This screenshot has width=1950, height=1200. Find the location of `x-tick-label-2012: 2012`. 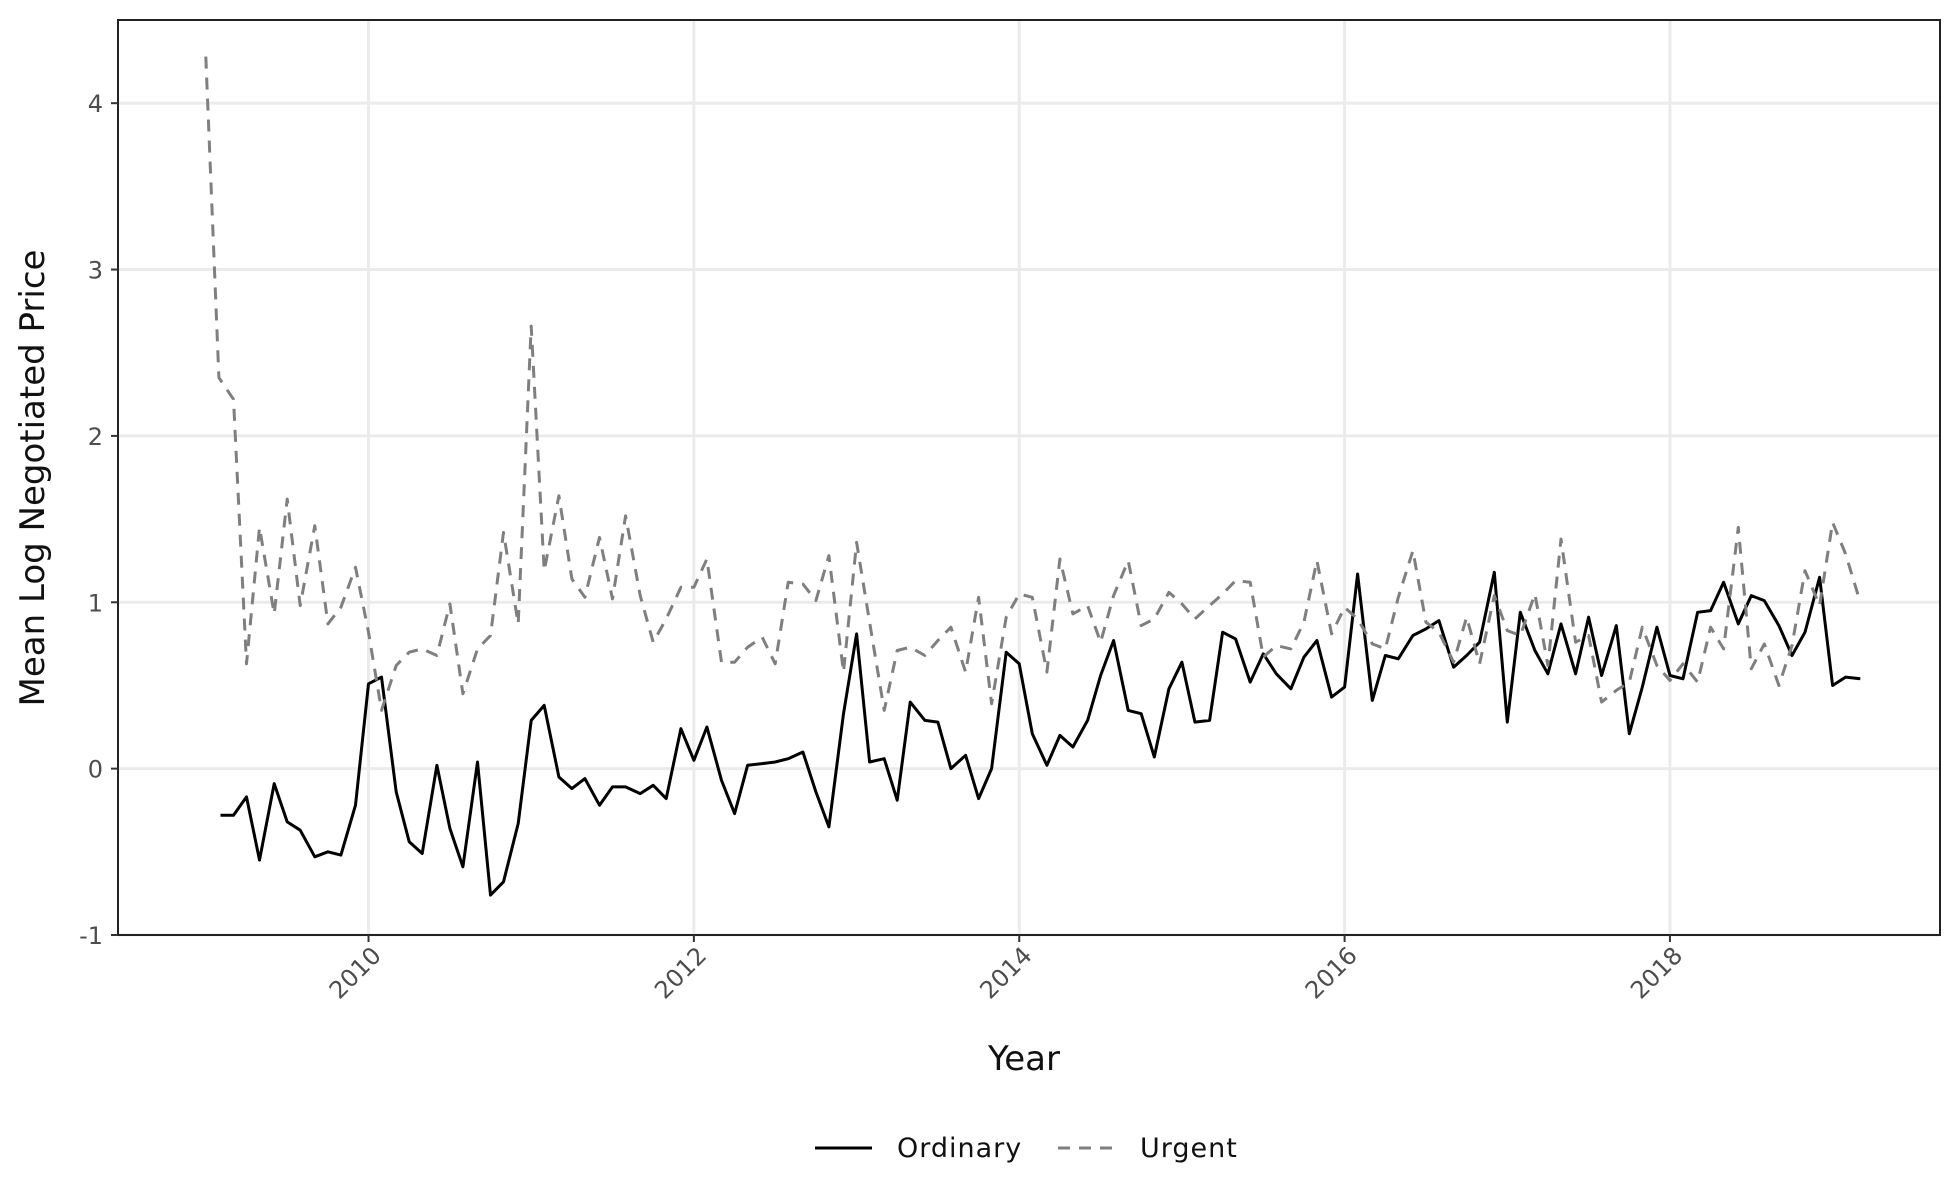

x-tick-label-2012: 2012 is located at coordinates (680, 972).